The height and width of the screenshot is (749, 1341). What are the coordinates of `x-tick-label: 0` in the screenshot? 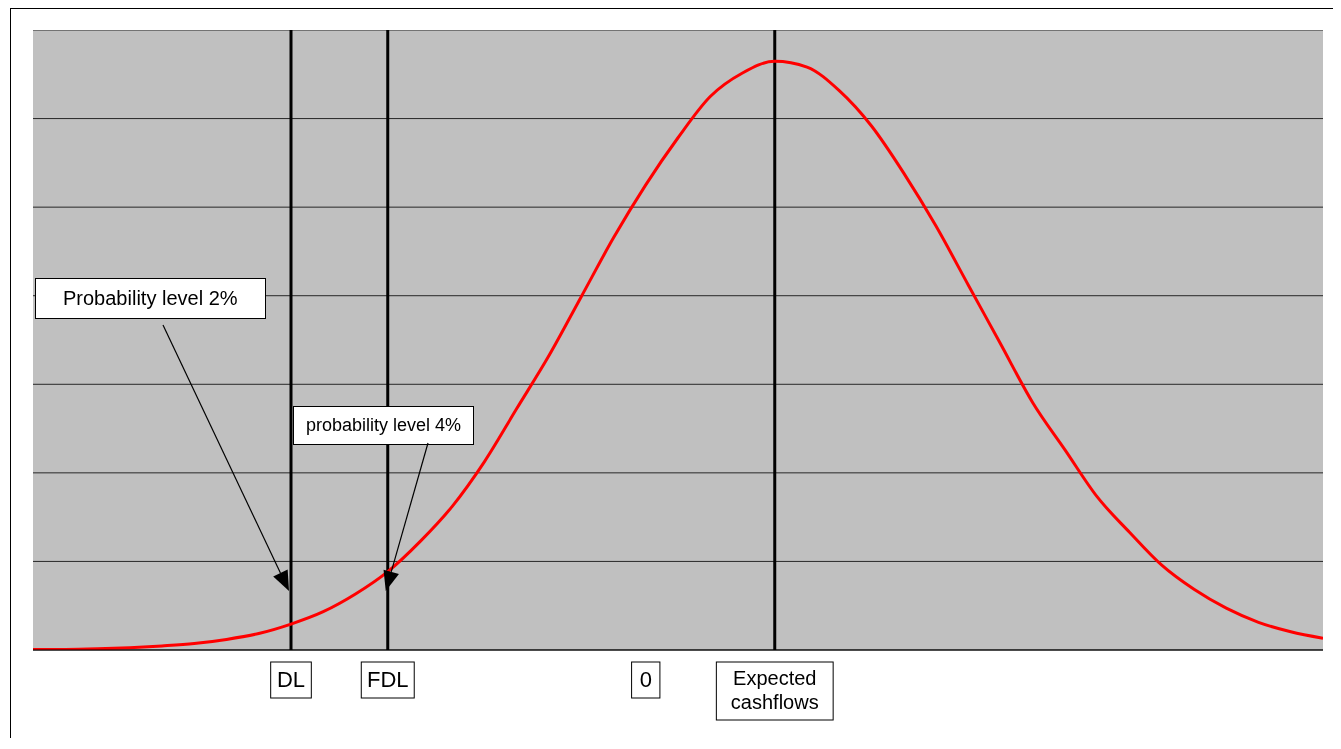 It's located at (645, 679).